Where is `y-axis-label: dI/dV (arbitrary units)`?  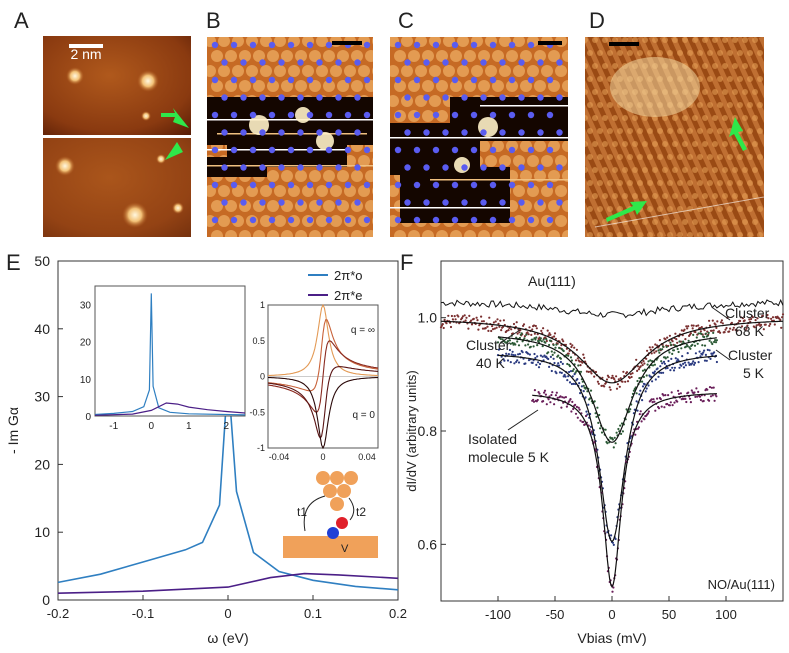 y-axis-label: dI/dV (arbitrary units) is located at coordinates (411, 430).